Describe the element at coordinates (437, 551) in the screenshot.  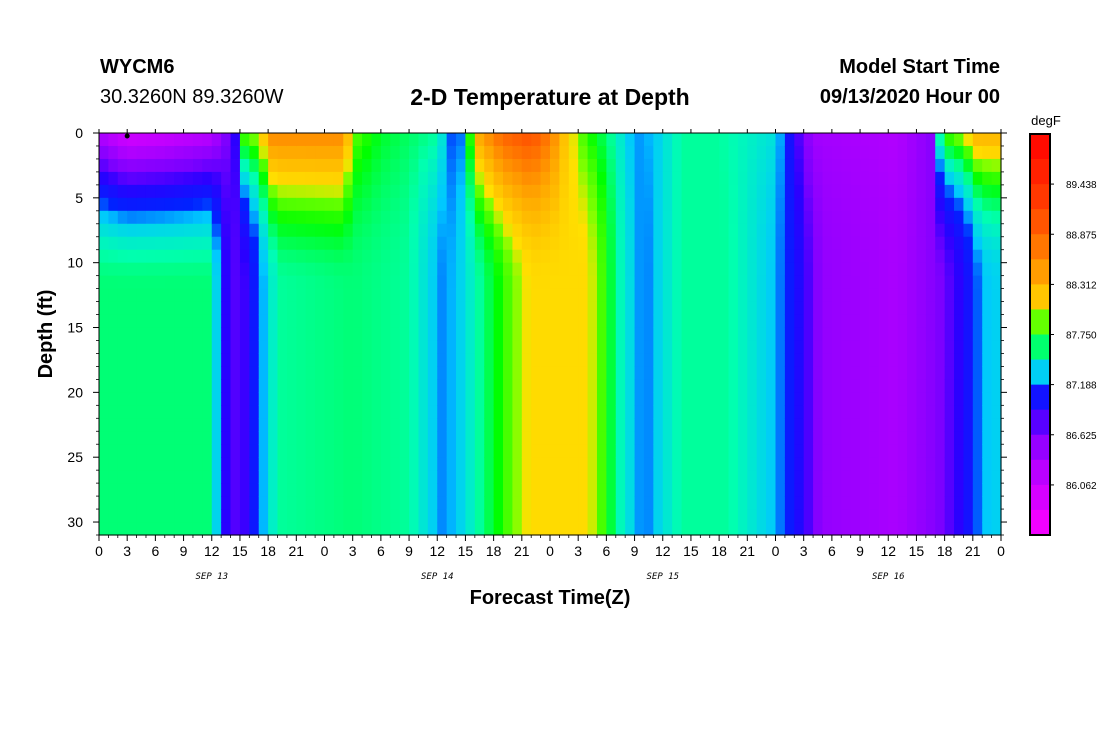
I see `x-tick-label: 12` at that location.